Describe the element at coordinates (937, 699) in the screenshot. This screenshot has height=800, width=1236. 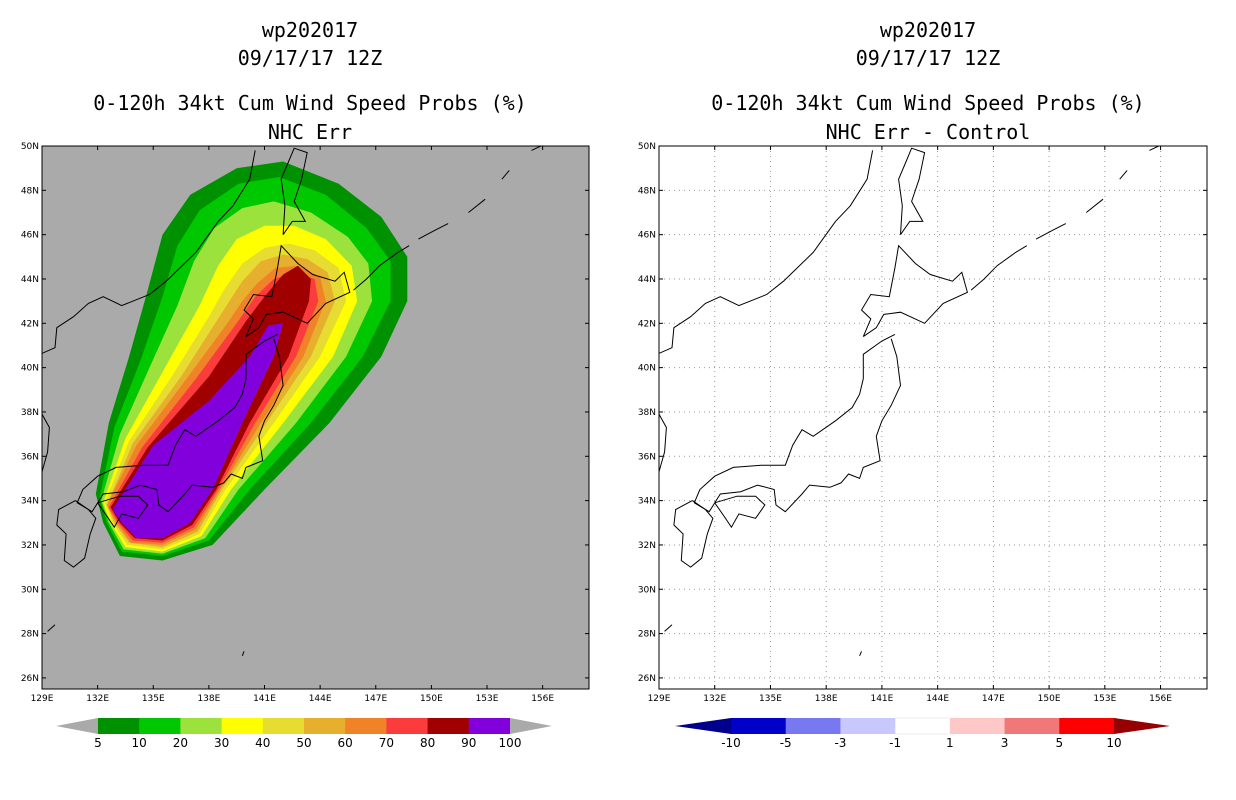
I see `x-tick-label: 144E` at that location.